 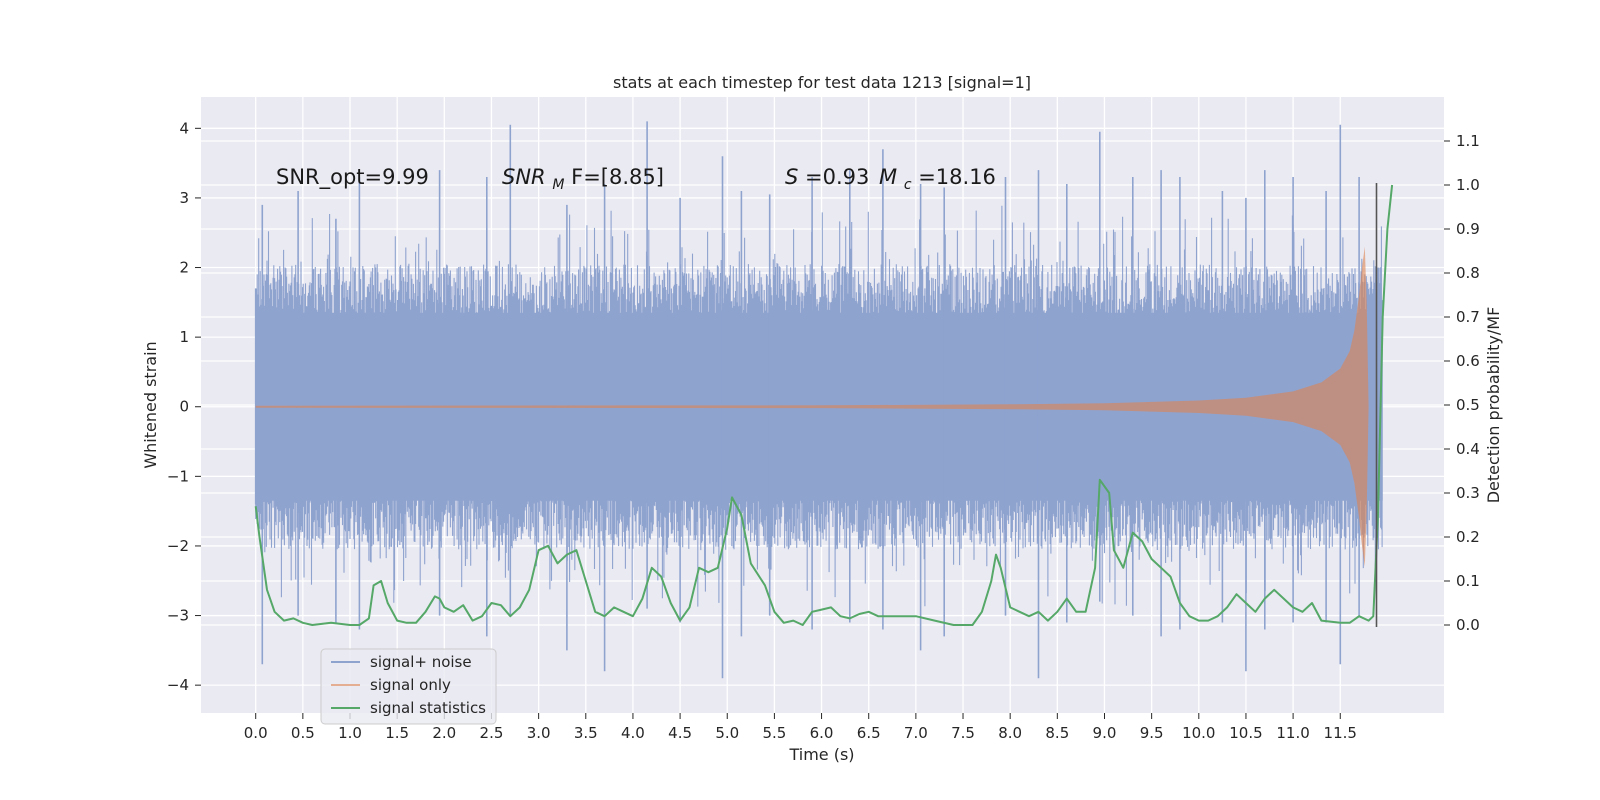 I want to click on left-y-axis-ticks: 4 3 2 1 0 −1 −2 −3 −4, so click(x=184, y=406).